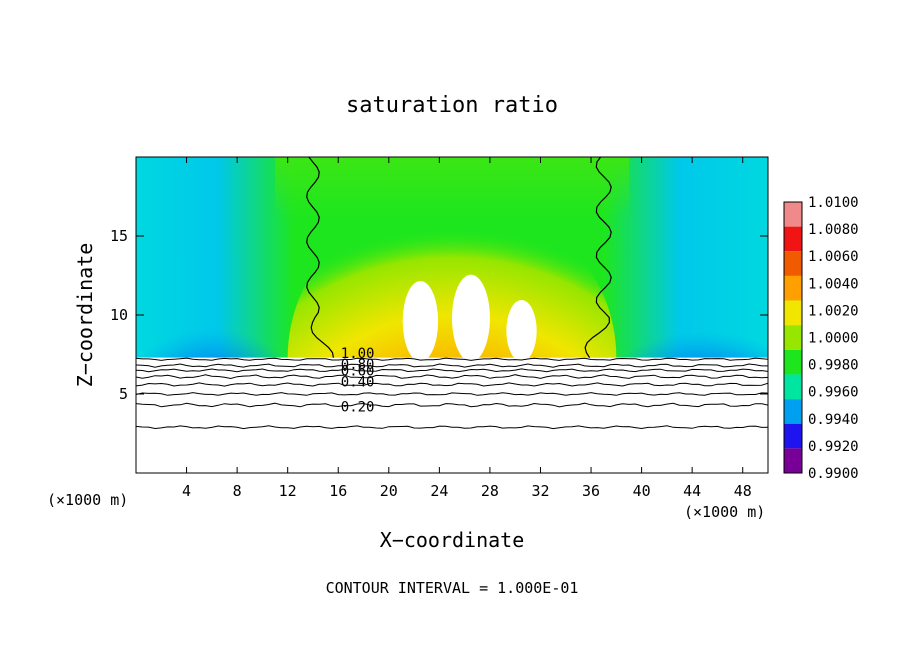 This screenshot has width=904, height=654. Describe the element at coordinates (358, 354) in the screenshot. I see `contour-label: 1.00` at that location.